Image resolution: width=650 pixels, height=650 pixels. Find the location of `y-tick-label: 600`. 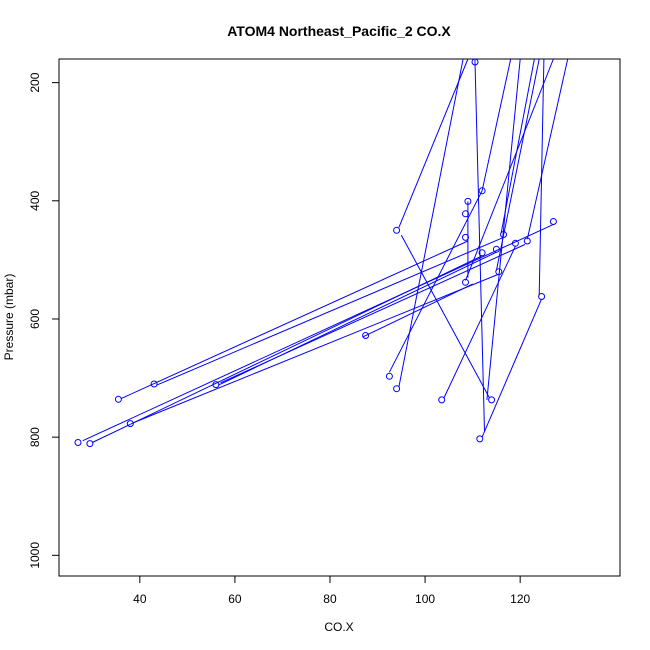

y-tick-label: 600 is located at coordinates (35, 319).